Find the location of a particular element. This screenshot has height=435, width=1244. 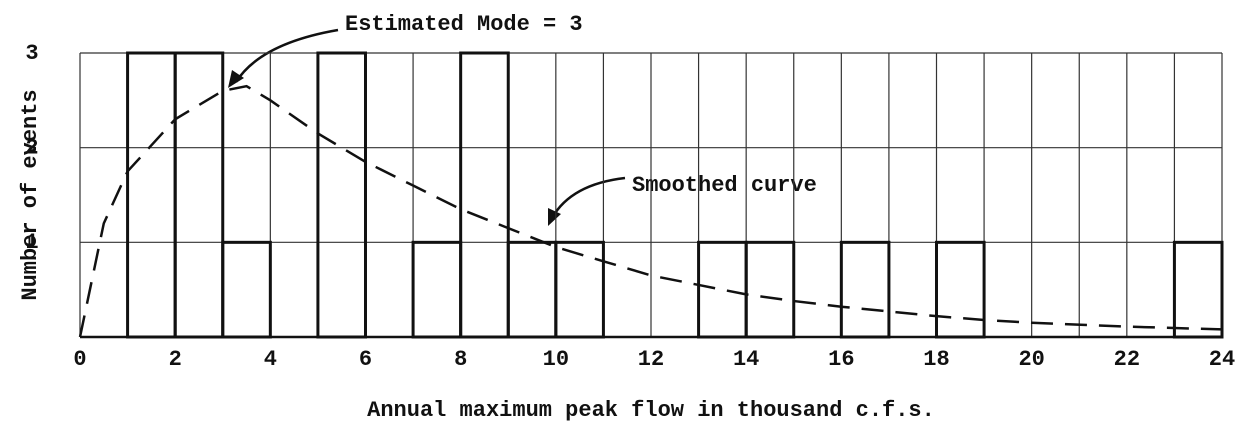

x-tick-label: 22 is located at coordinates (1127, 359).